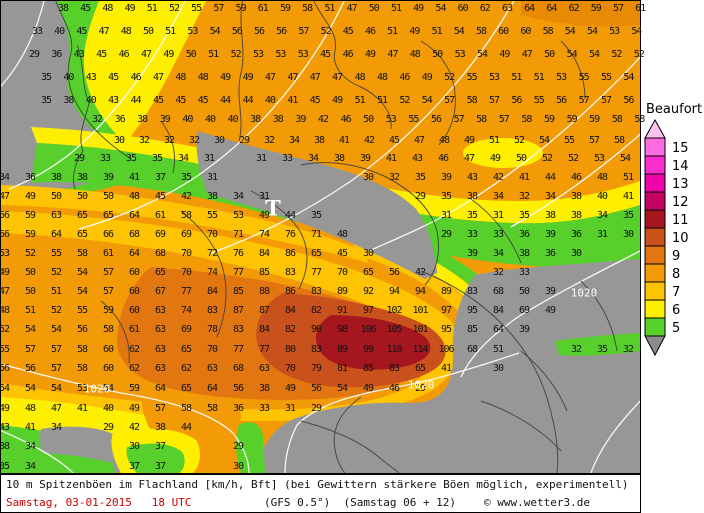 The width and height of the screenshot is (704, 513). I want to click on grid-value: 29, so click(420, 196).